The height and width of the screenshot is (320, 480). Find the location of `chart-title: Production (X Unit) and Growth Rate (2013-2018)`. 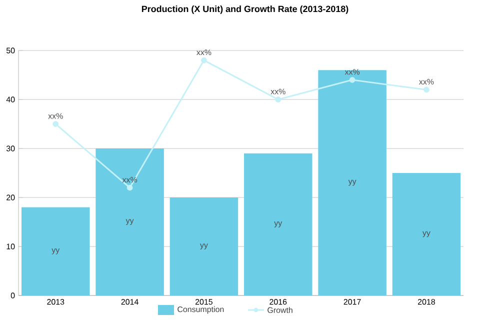

chart-title: Production (X Unit) and Growth Rate (2013-2018) is located at coordinates (245, 10).